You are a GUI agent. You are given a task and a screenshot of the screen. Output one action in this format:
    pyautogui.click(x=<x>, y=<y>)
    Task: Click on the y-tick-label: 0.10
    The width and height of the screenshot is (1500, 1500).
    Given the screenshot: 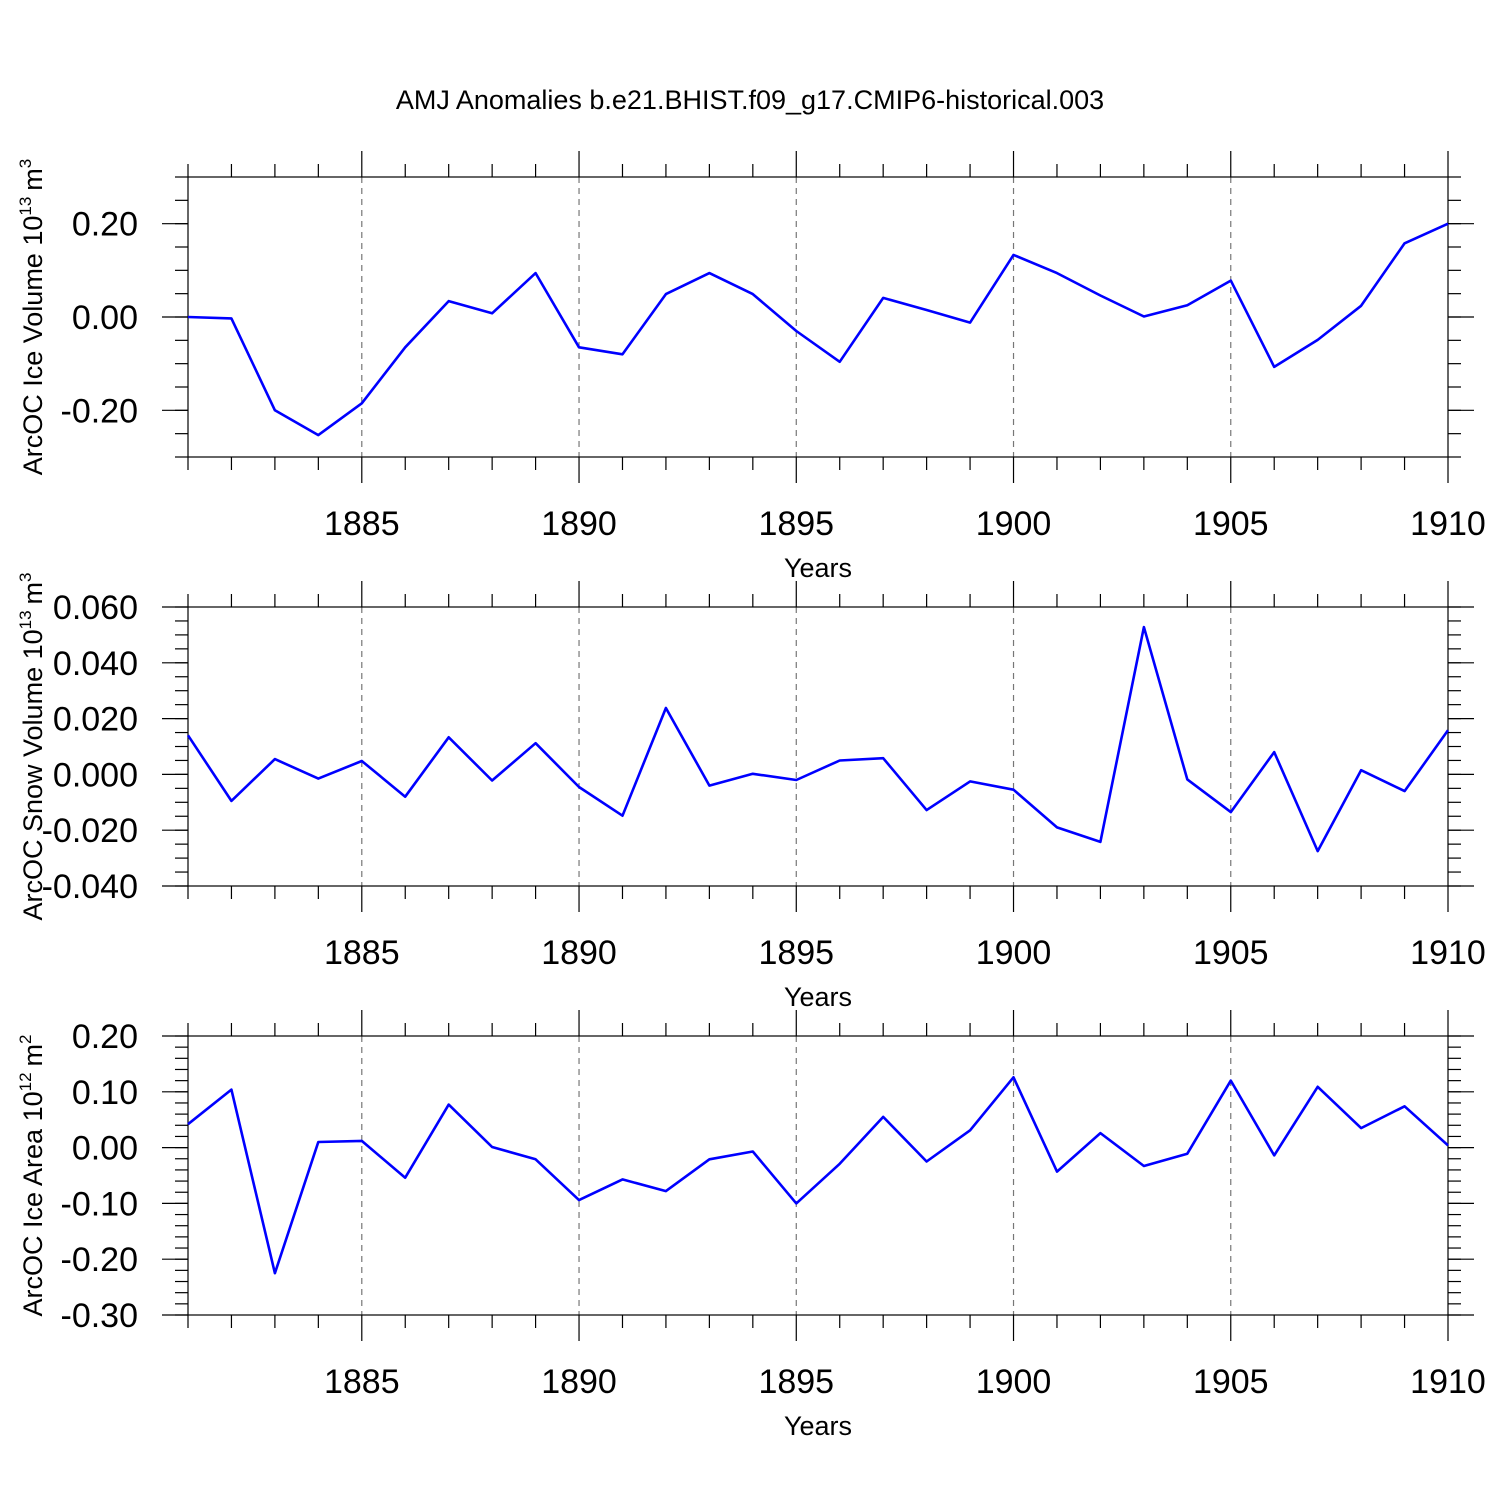 What is the action you would take?
    pyautogui.click(x=105, y=1093)
    